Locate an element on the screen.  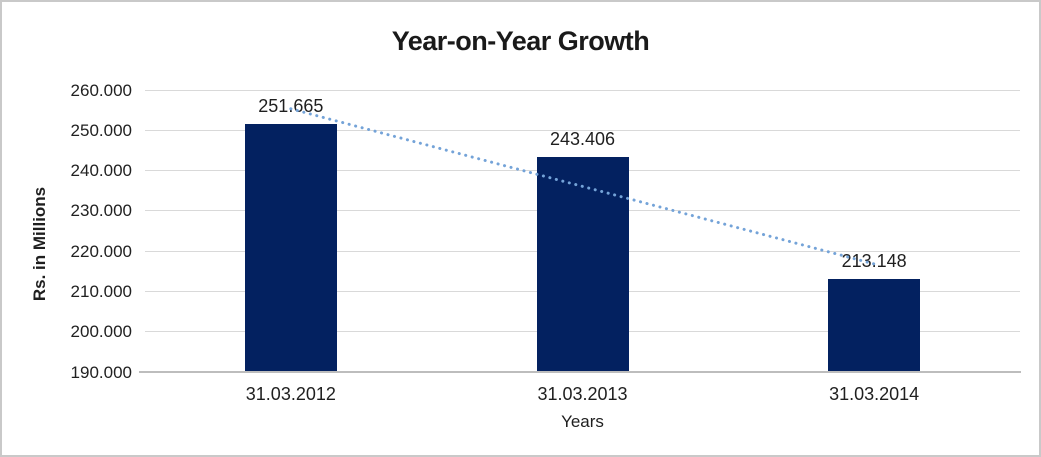
x-axis-title: Years is located at coordinates (582, 421).